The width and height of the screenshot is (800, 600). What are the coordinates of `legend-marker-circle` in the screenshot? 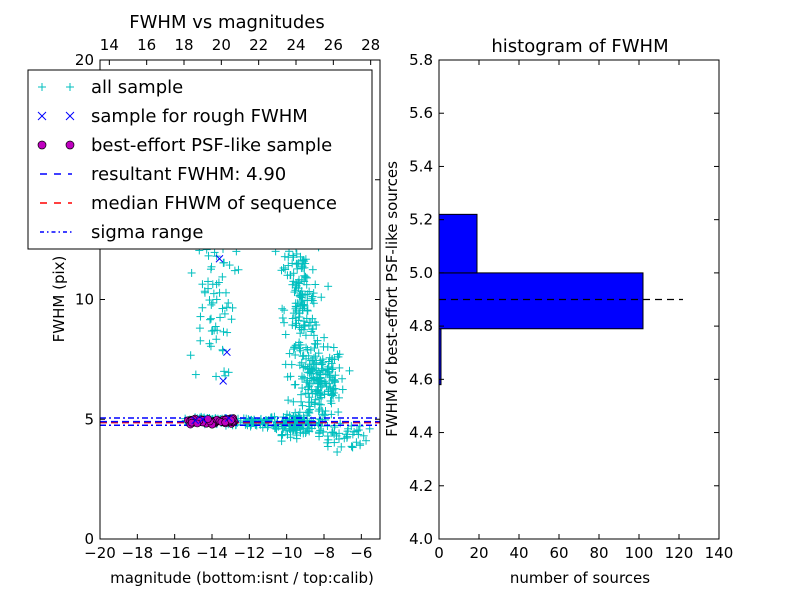 It's located at (42, 145).